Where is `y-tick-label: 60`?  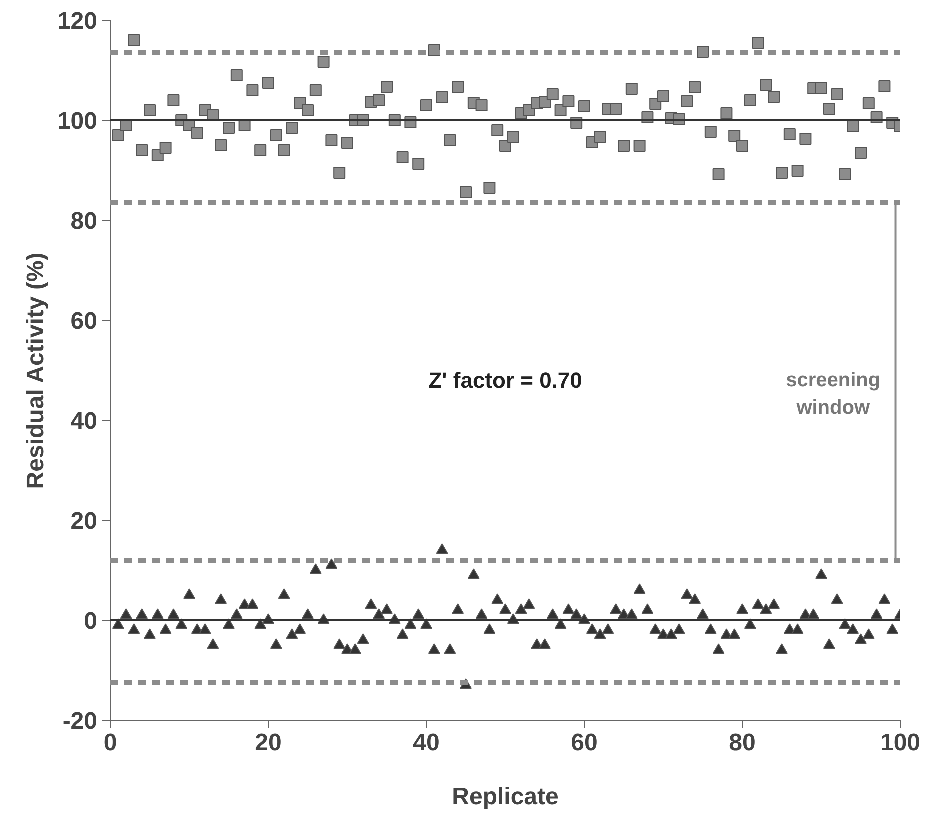
y-tick-label: 60 is located at coordinates (84, 321).